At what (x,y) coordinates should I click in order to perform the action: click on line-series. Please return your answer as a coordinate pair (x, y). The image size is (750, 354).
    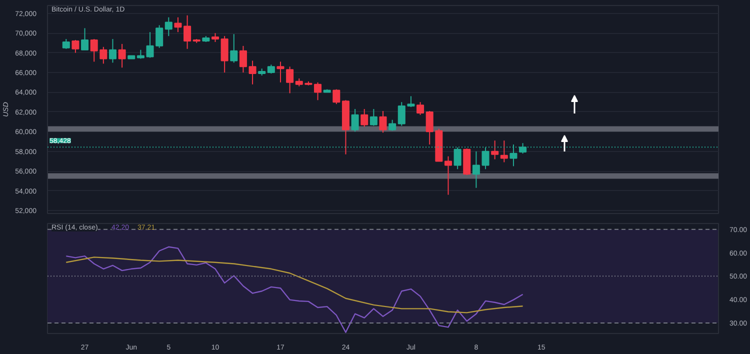
    Looking at the image, I should click on (295, 285).